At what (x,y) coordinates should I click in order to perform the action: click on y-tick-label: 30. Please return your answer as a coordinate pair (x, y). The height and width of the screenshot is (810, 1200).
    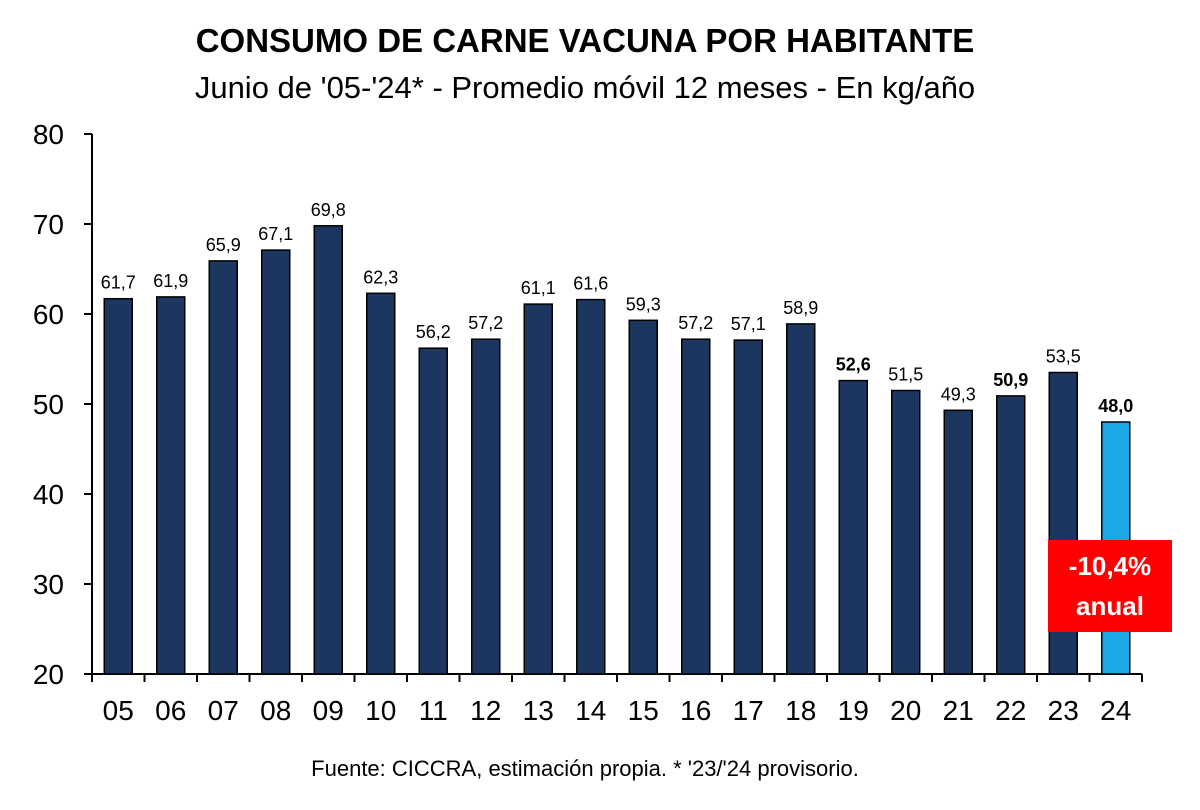
    Looking at the image, I should click on (48, 584).